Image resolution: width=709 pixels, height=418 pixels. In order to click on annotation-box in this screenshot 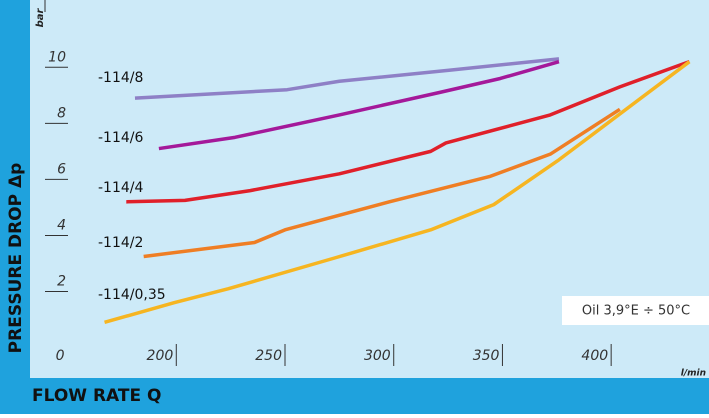, I will do `click(635, 310)`.